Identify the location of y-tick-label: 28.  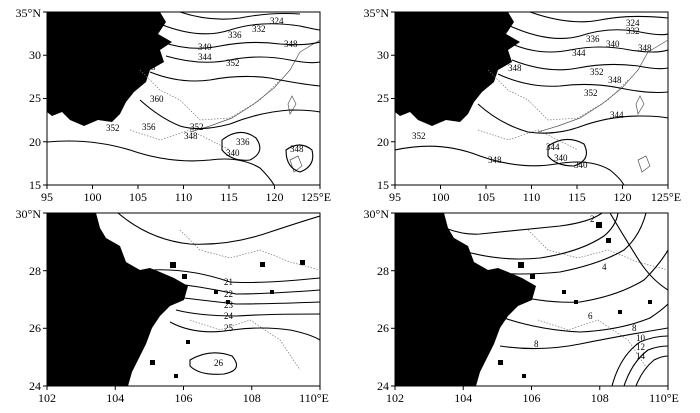
(383, 271).